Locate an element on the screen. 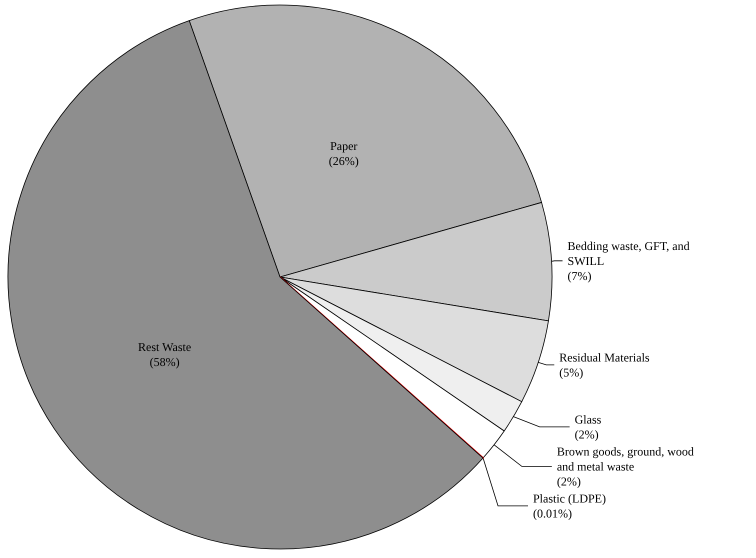 This screenshot has width=756, height=558. data-label: (5%) is located at coordinates (571, 372).